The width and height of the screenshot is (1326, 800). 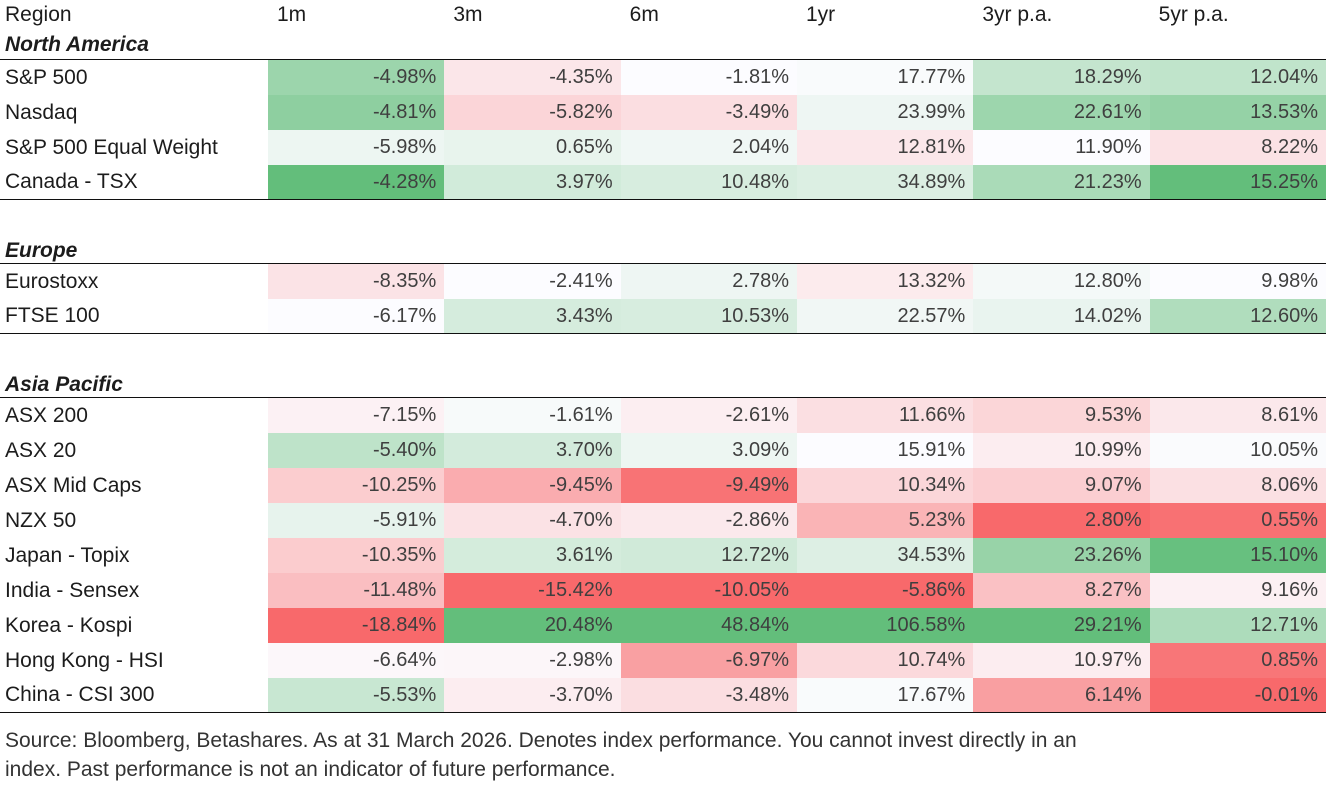 I want to click on value-cell-india-sensex-1m: -11.48%, so click(x=356, y=590).